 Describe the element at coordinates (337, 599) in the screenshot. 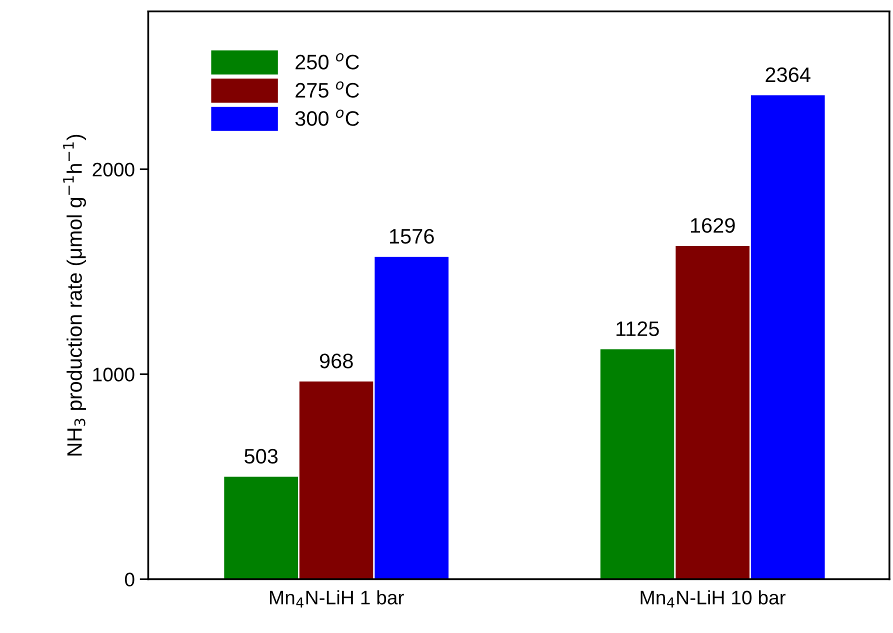

I see `x-tick-label: Mn$_{4}$N-LiH 1 bar` at that location.